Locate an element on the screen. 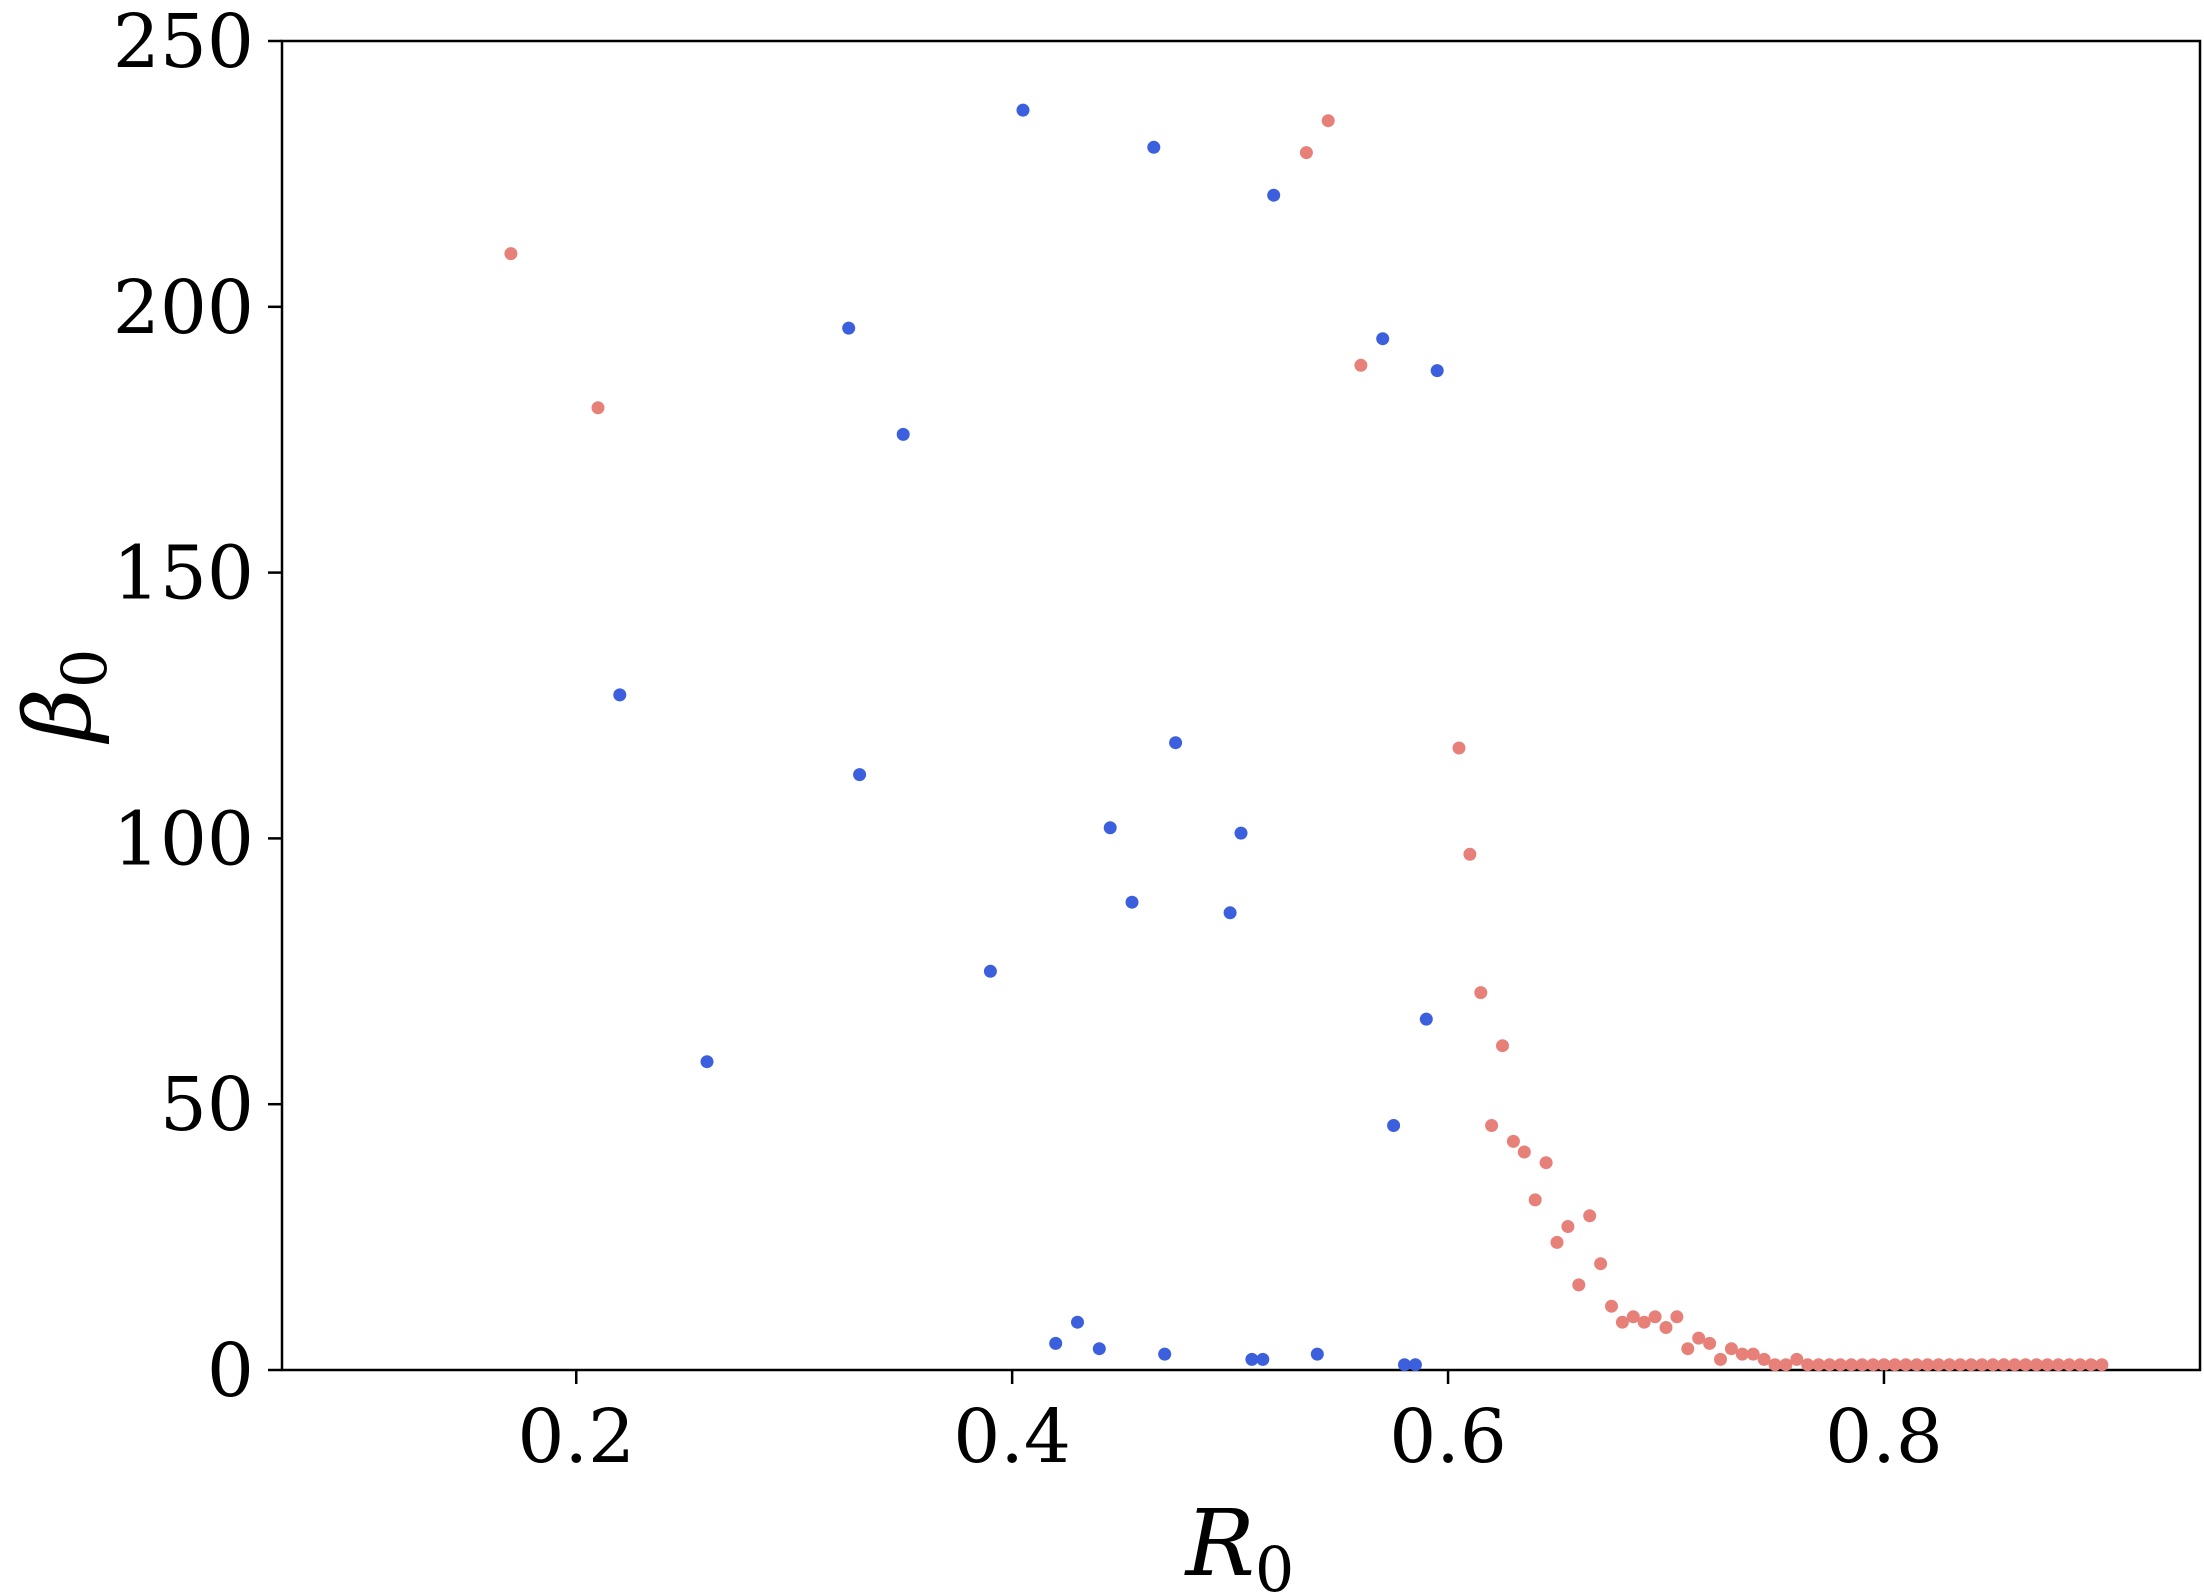  x-axis: 0.2 0.4 0.6 0.8 is located at coordinates (1230, 1425).